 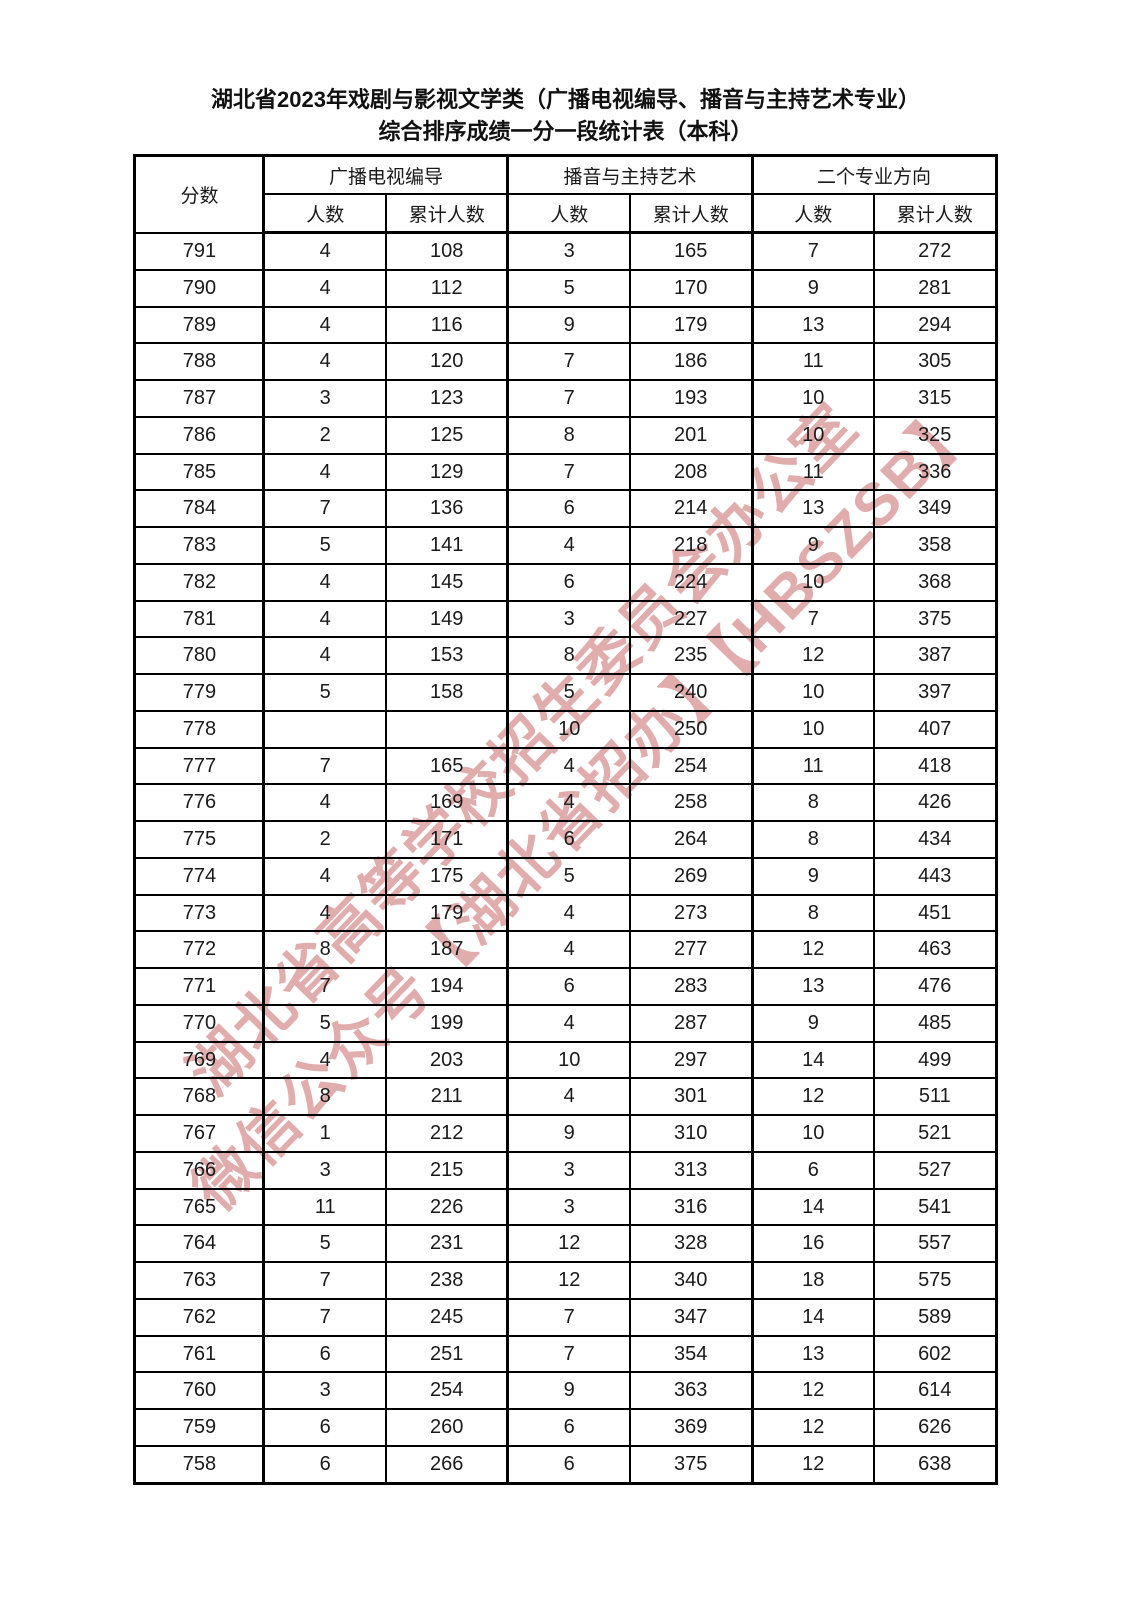 I want to click on cell-g3-cumulative: 575, so click(x=935, y=1280).